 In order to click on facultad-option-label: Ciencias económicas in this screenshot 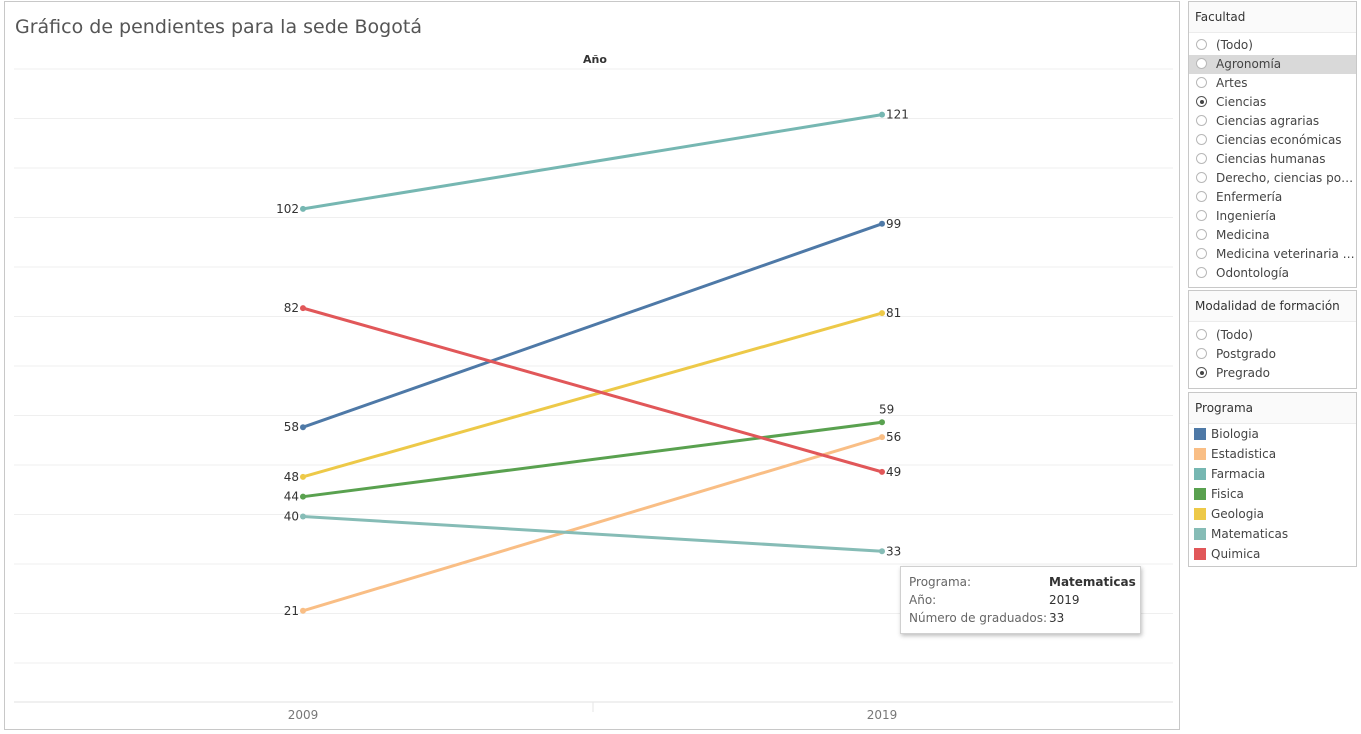, I will do `click(1279, 140)`.